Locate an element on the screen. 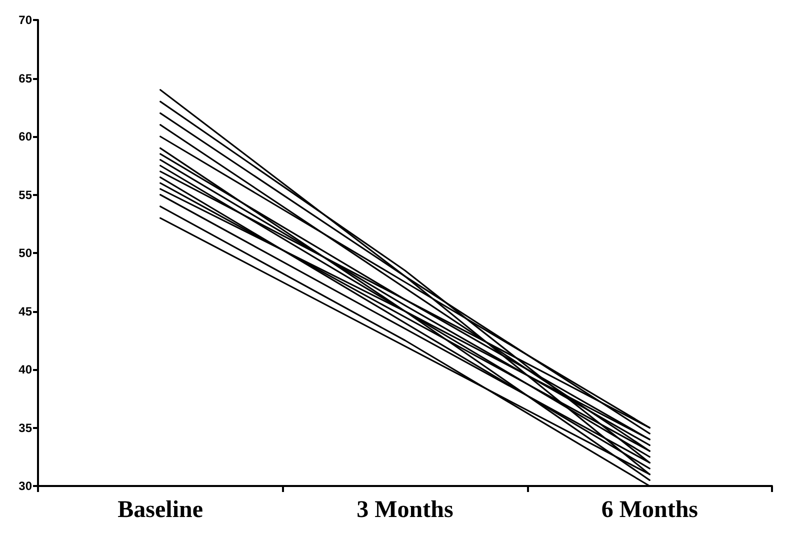 The width and height of the screenshot is (794, 539). x-tick-label: Baseline is located at coordinates (161, 510).